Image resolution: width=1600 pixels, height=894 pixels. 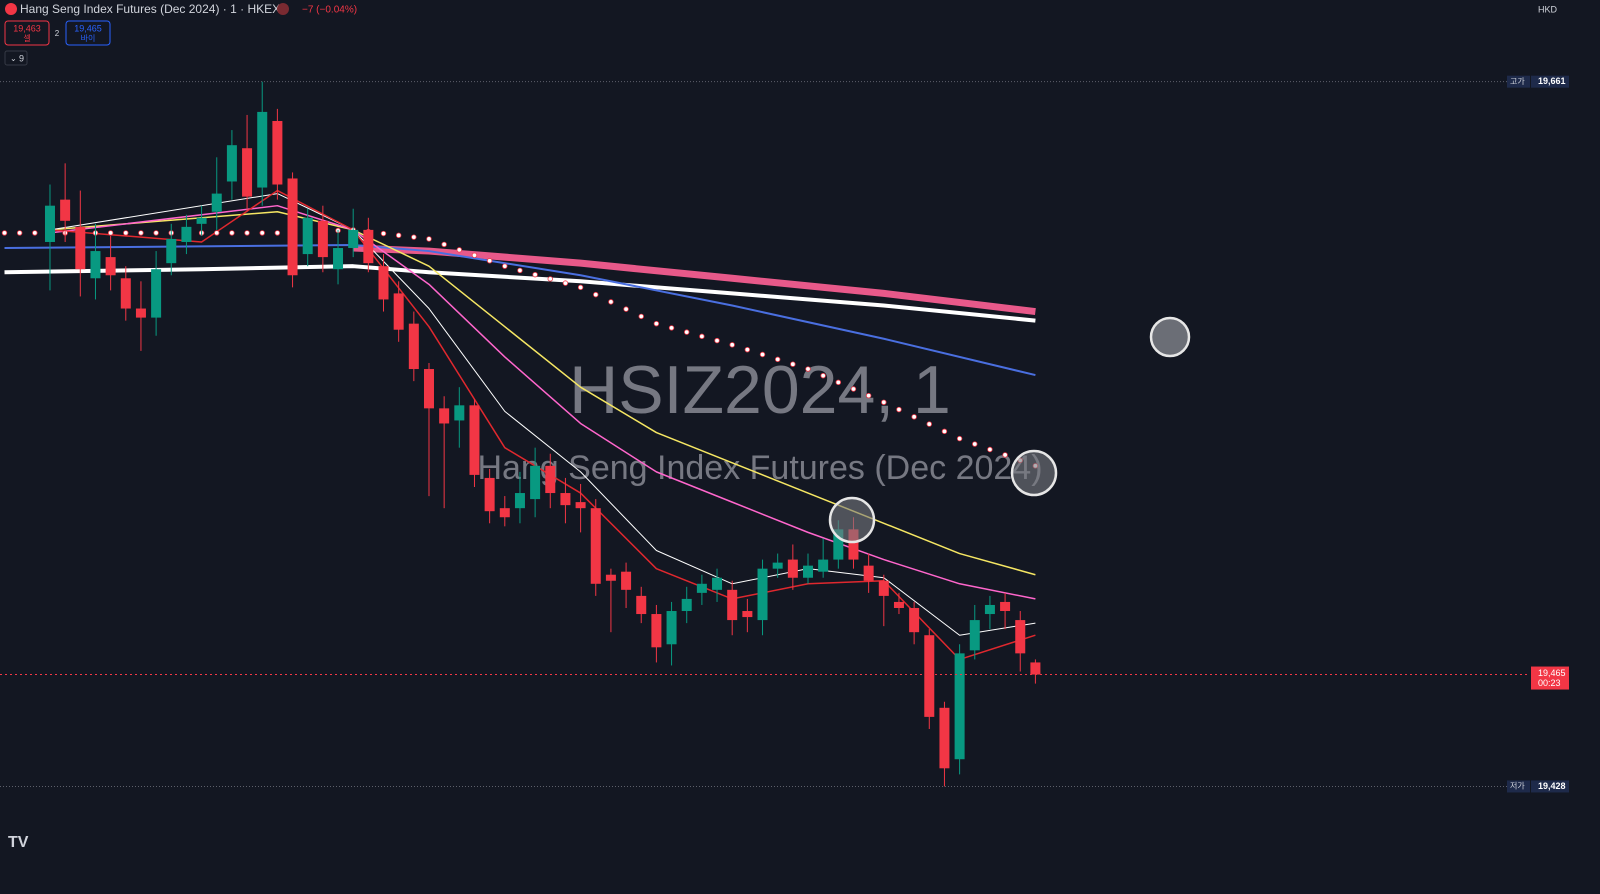 I want to click on indicator-toggle, so click(x=16, y=58).